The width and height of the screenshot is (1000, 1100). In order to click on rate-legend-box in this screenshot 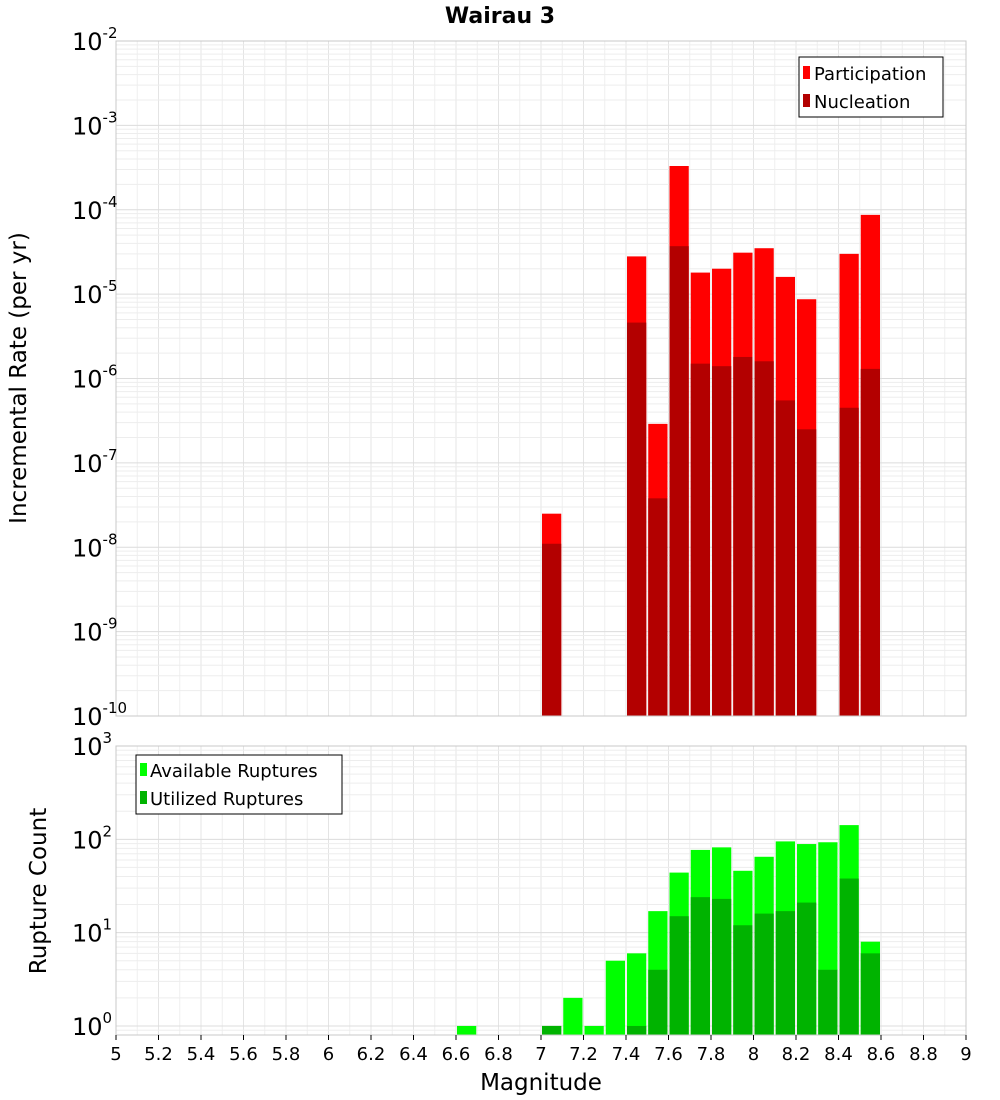, I will do `click(871, 87)`.